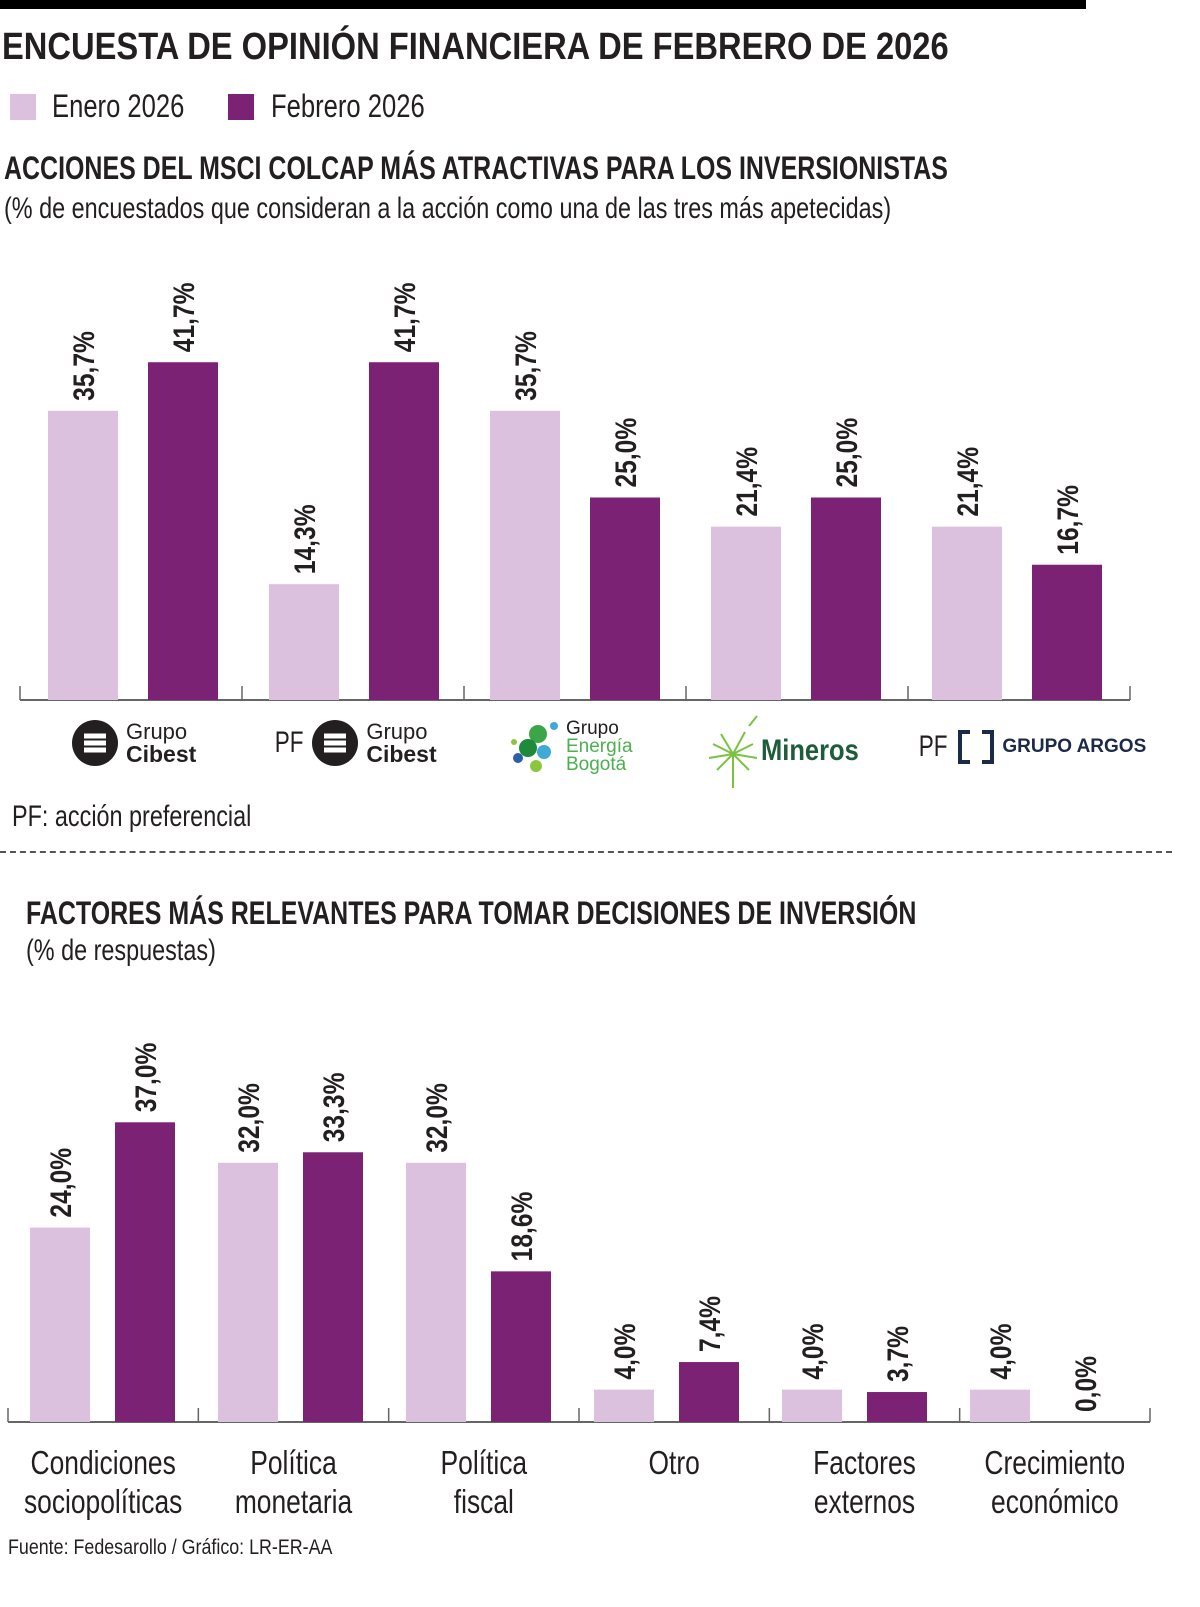 Image resolution: width=1200 pixels, height=1607 pixels. What do you see at coordinates (1068, 520) in the screenshot?
I see `data-label: 16,7%` at bounding box center [1068, 520].